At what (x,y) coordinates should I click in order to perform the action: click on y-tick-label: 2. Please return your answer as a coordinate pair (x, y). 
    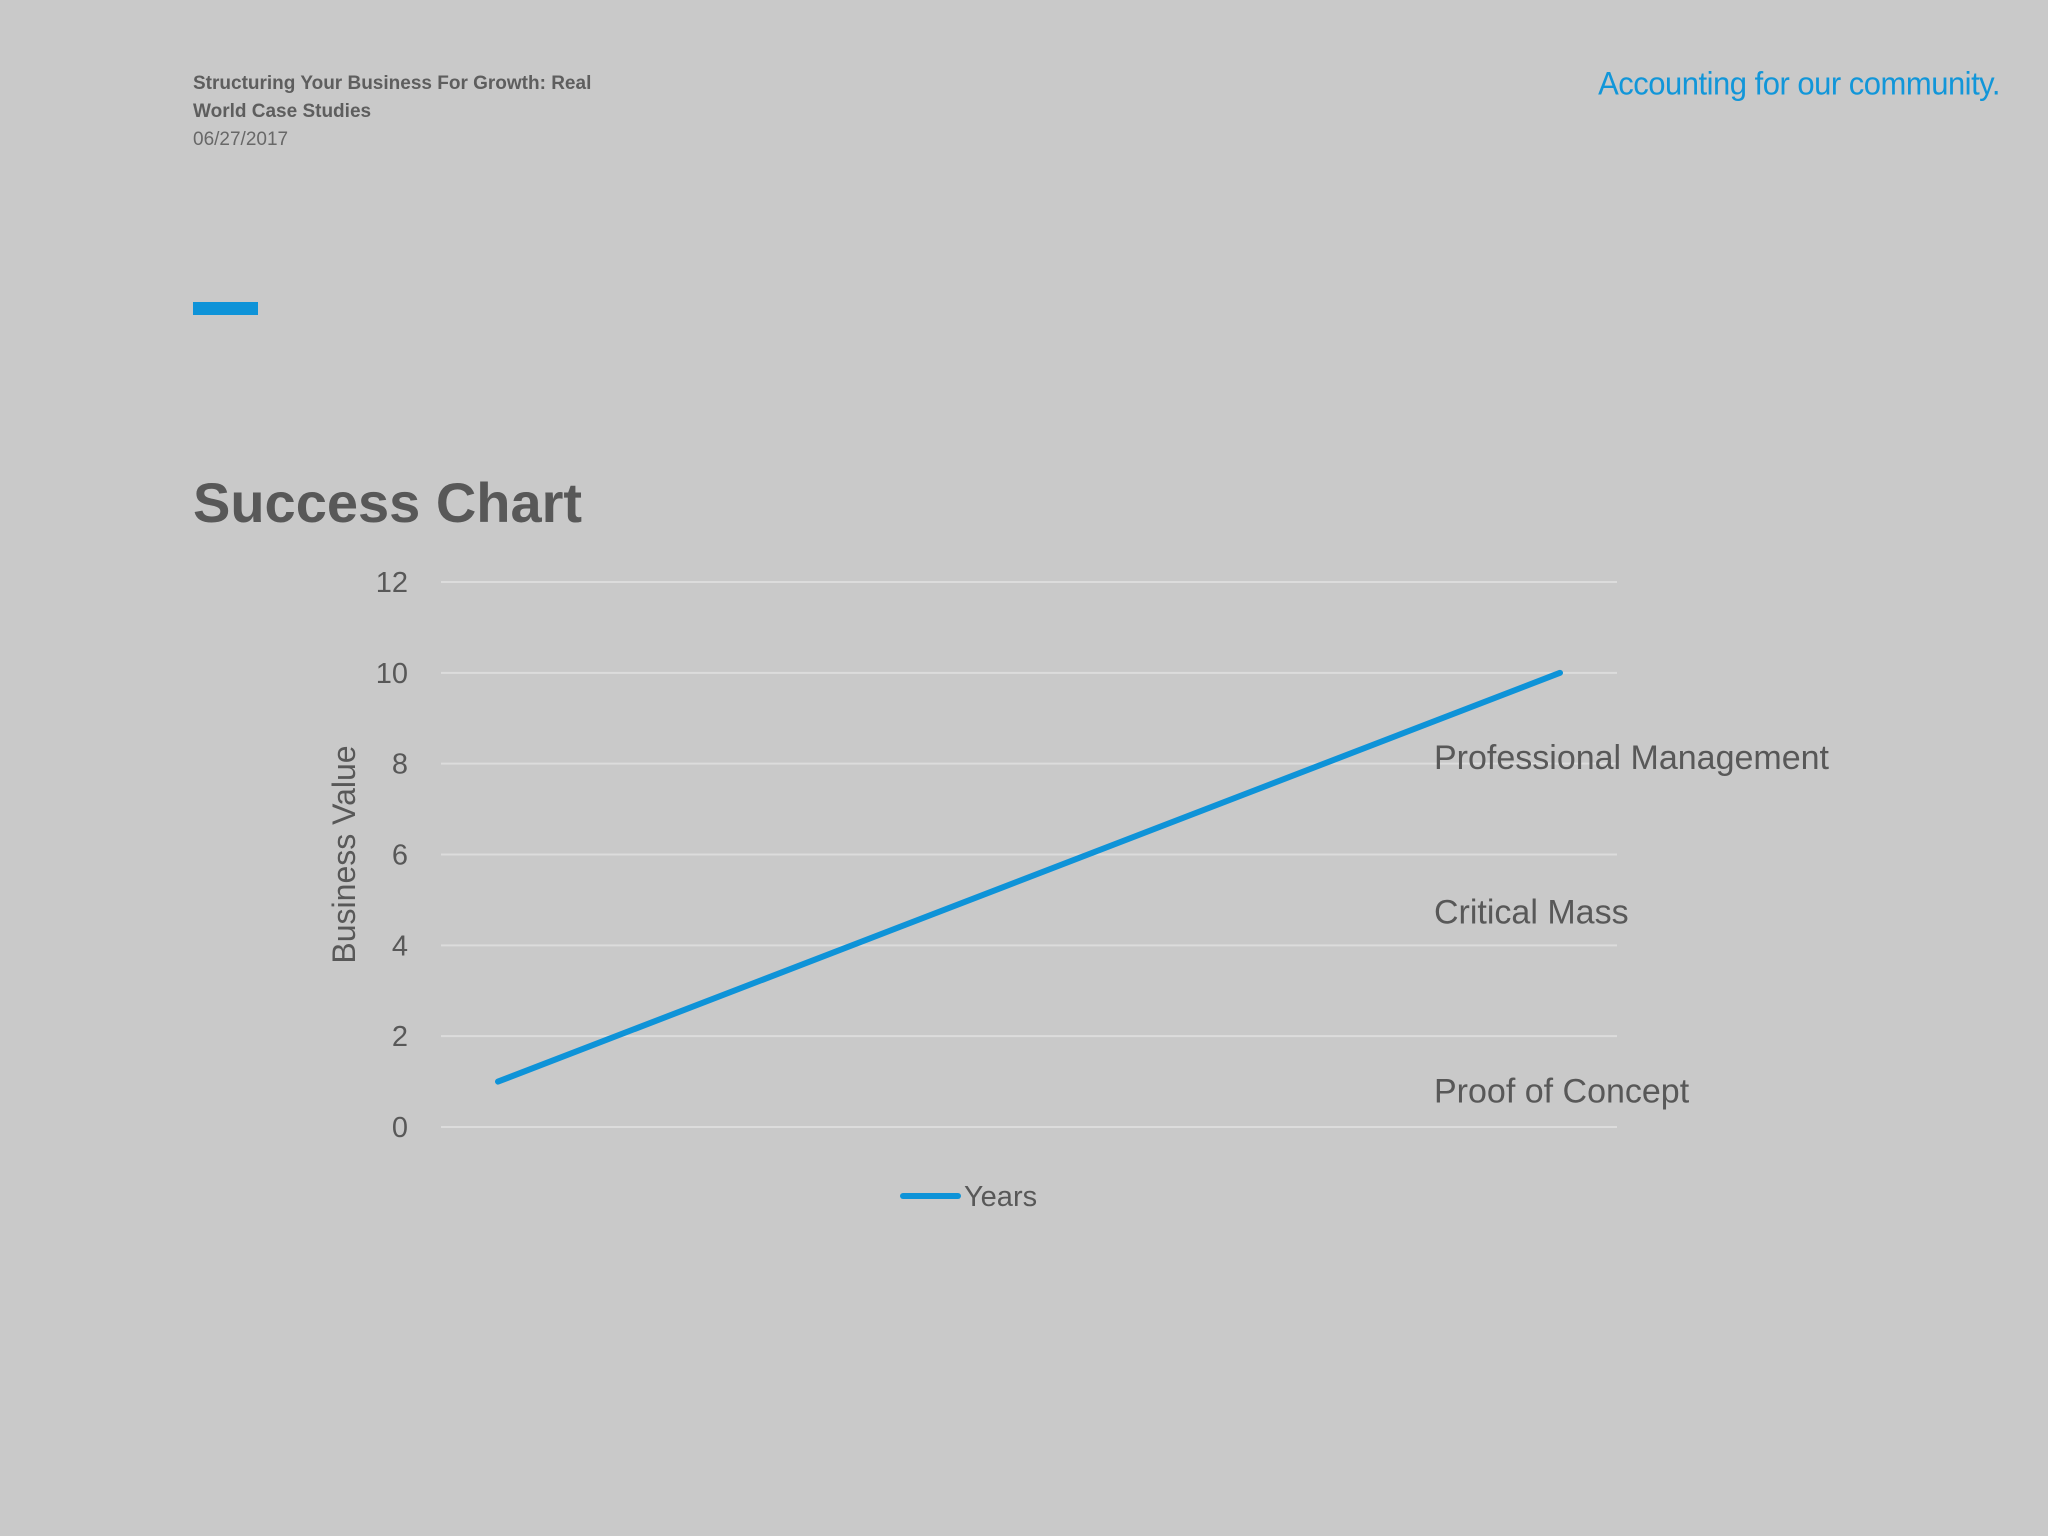
    Looking at the image, I should click on (400, 1037).